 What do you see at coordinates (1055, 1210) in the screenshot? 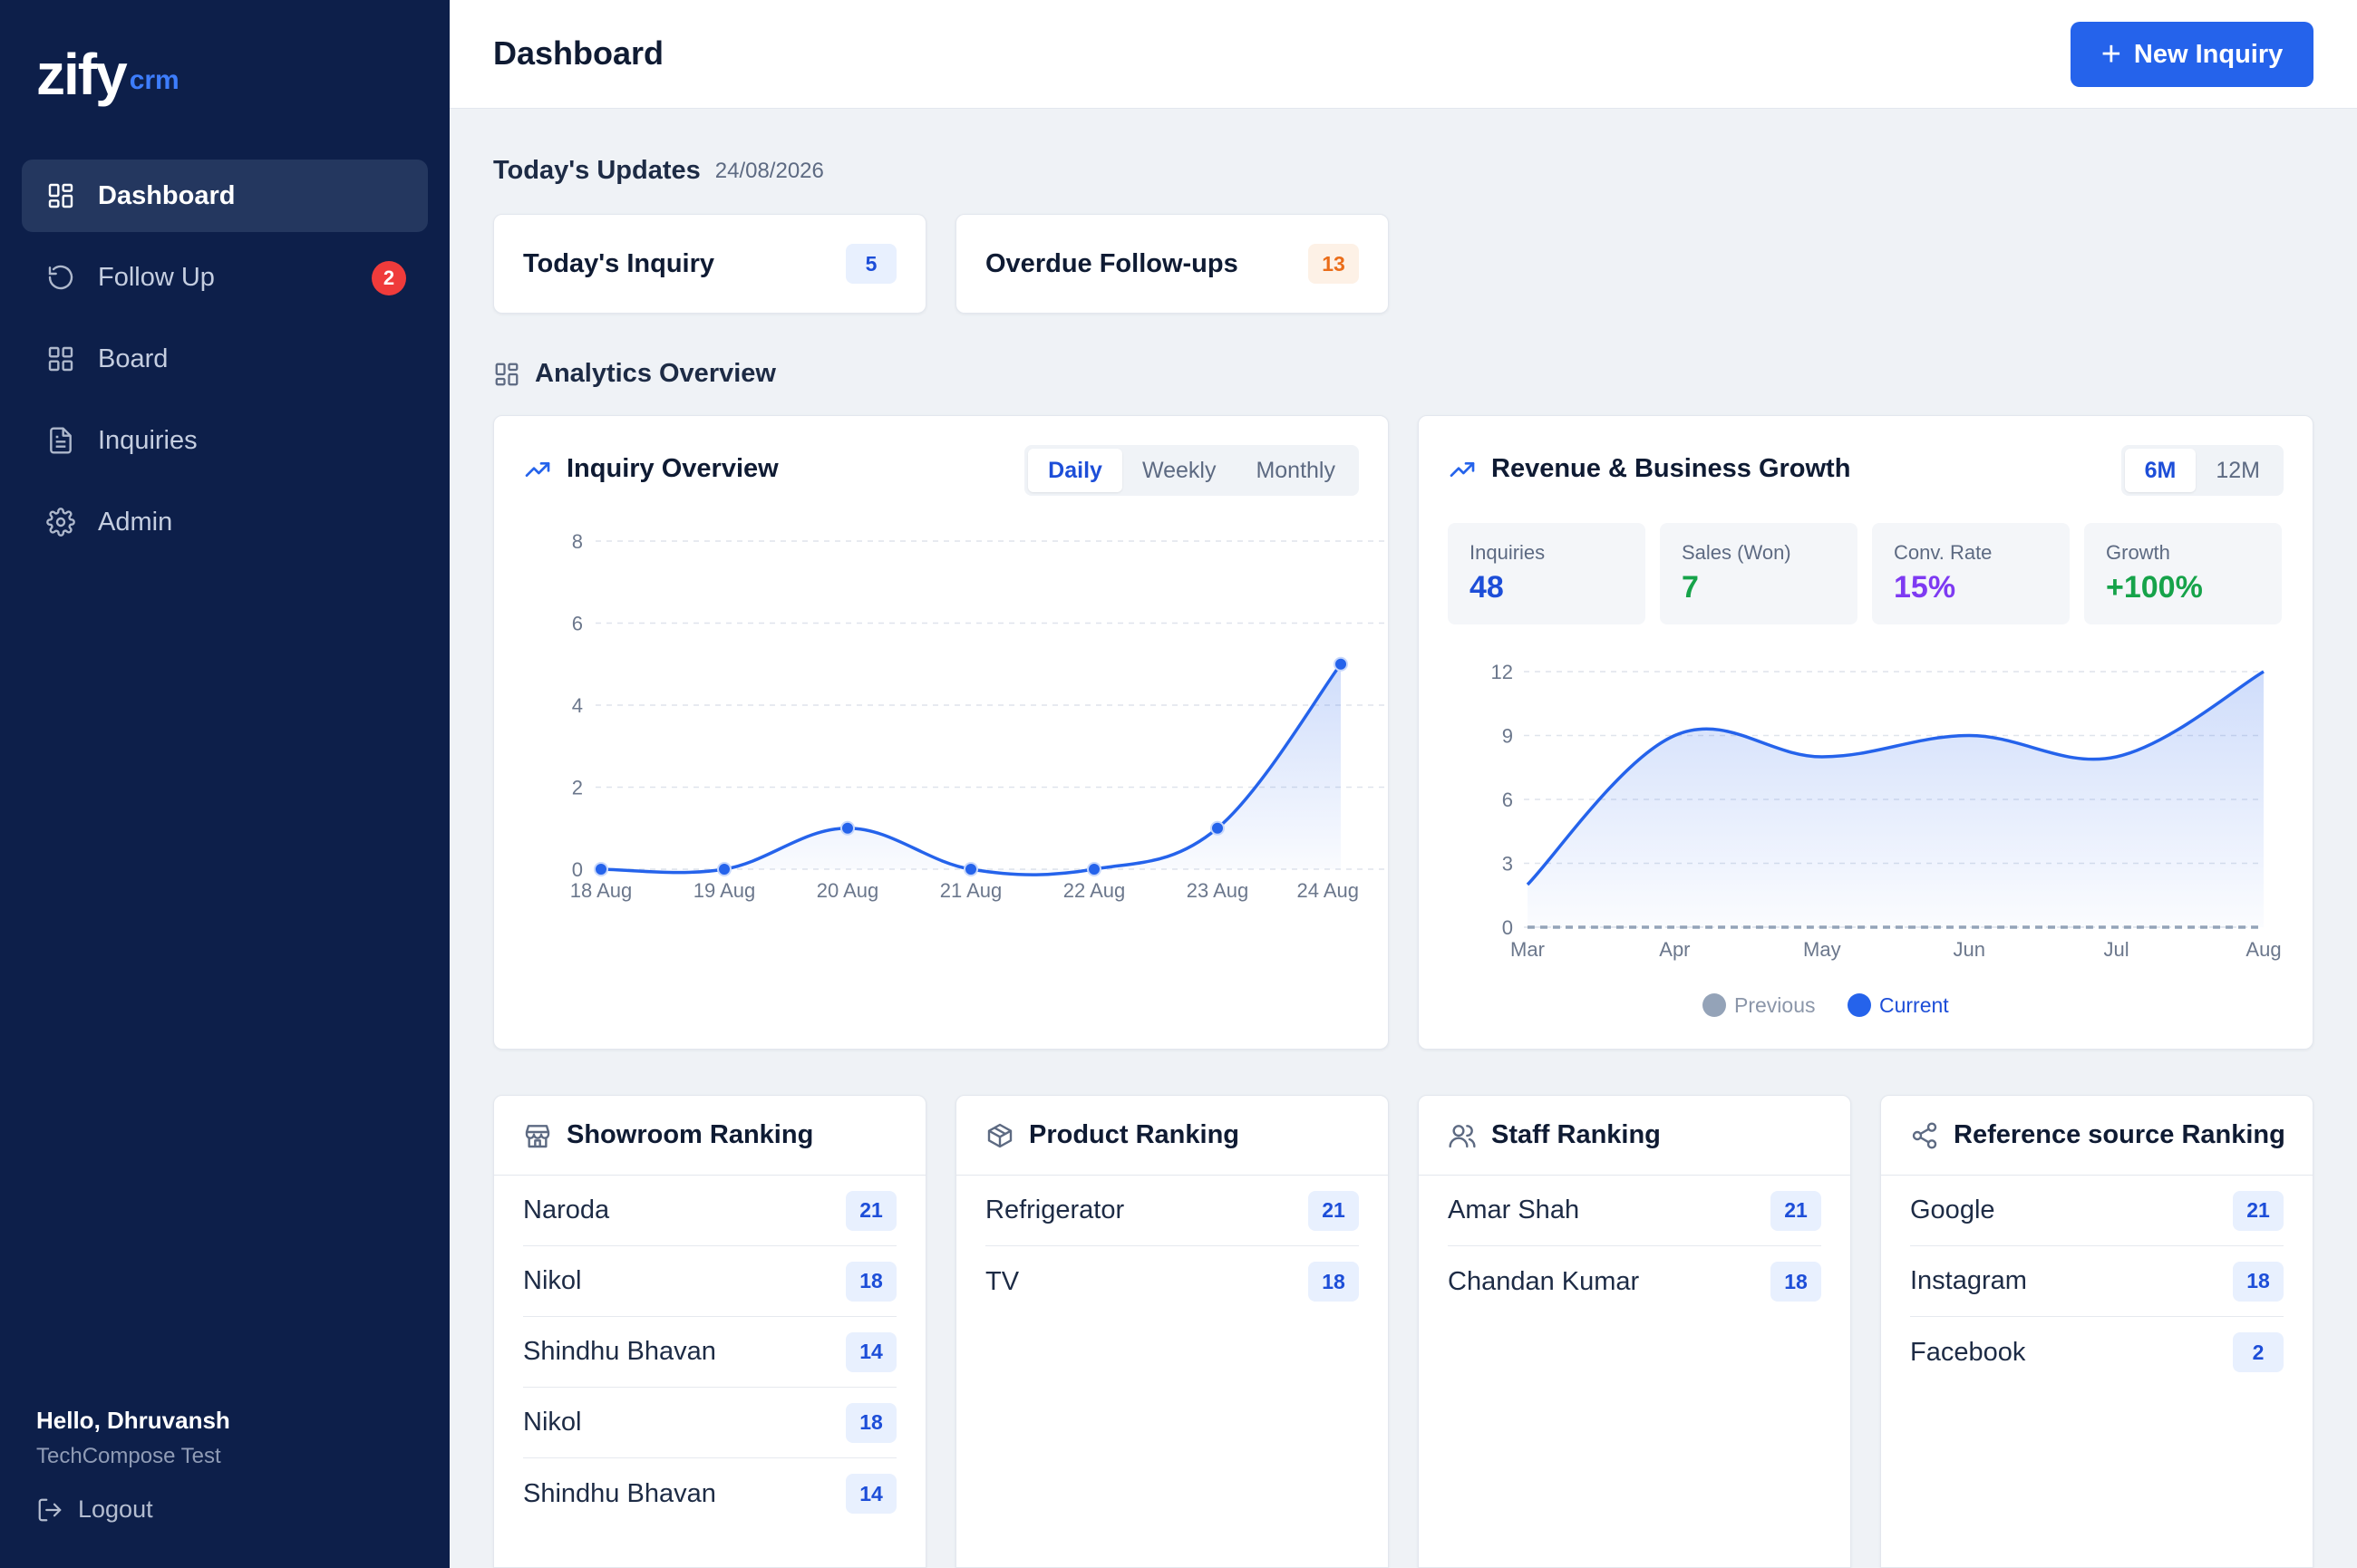
I see `ranking-name: Refrigerator` at bounding box center [1055, 1210].